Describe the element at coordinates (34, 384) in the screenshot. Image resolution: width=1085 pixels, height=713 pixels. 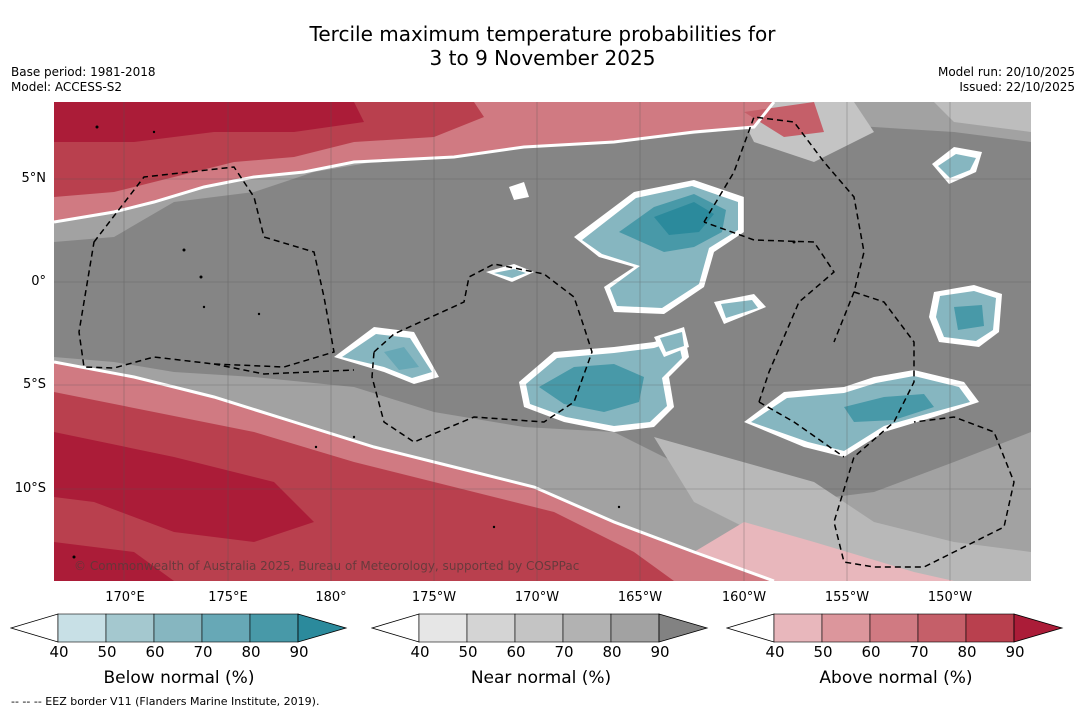
I see `lat-label-5s: 5°S` at that location.